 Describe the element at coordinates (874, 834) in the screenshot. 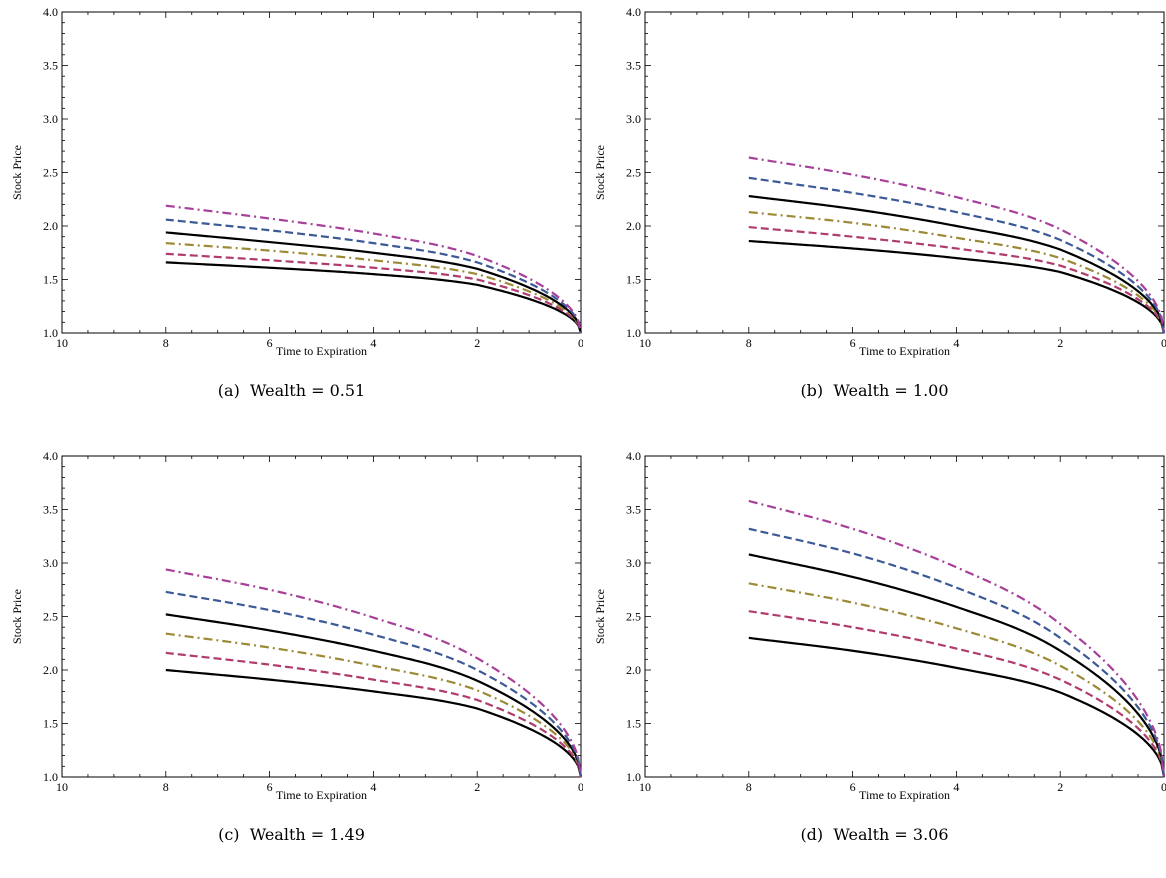

I see `chart-caption-d: (d) Wealth = 3.06` at that location.